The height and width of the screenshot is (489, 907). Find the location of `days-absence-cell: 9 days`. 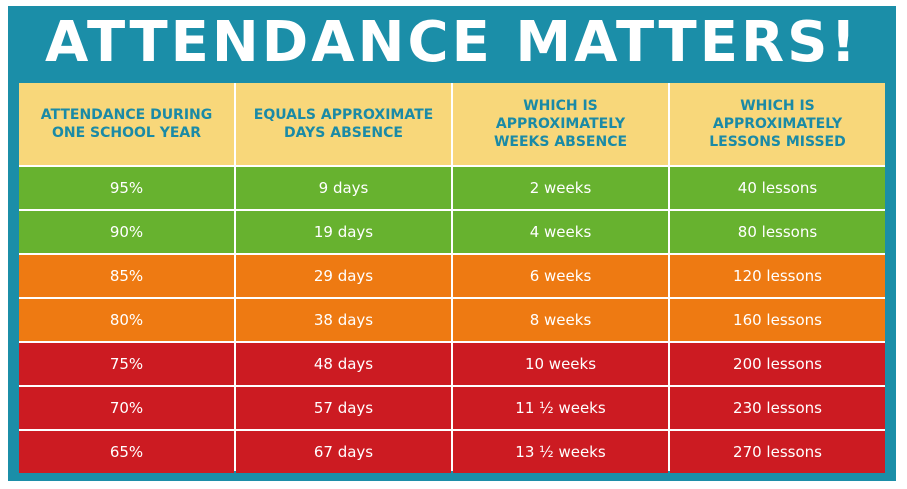

days-absence-cell: 9 days is located at coordinates (343, 188).